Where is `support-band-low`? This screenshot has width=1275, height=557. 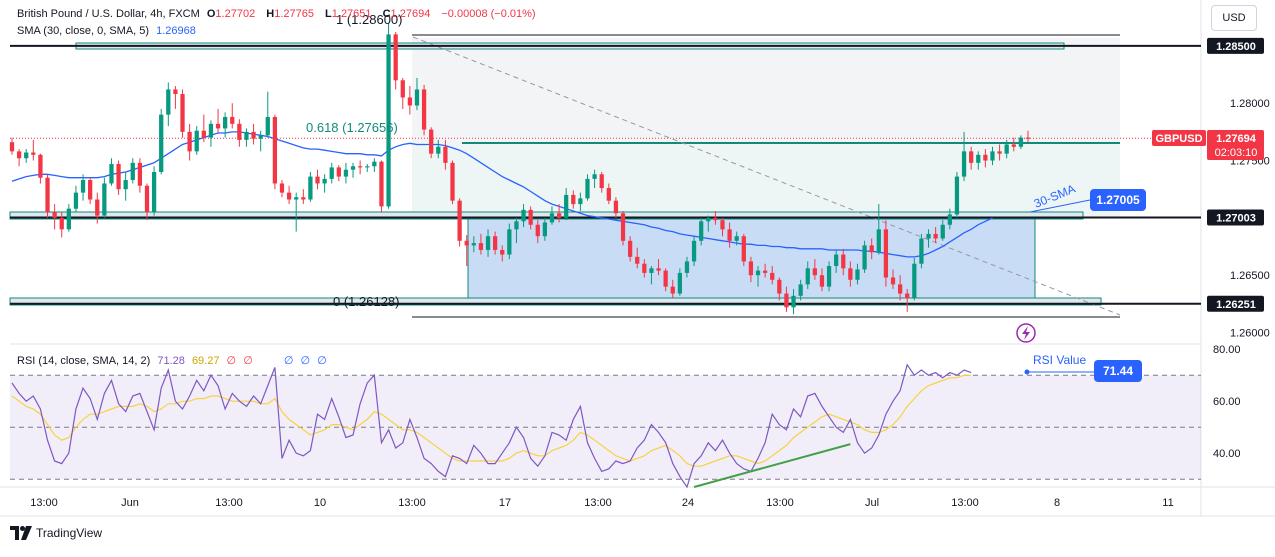 support-band-low is located at coordinates (555, 301).